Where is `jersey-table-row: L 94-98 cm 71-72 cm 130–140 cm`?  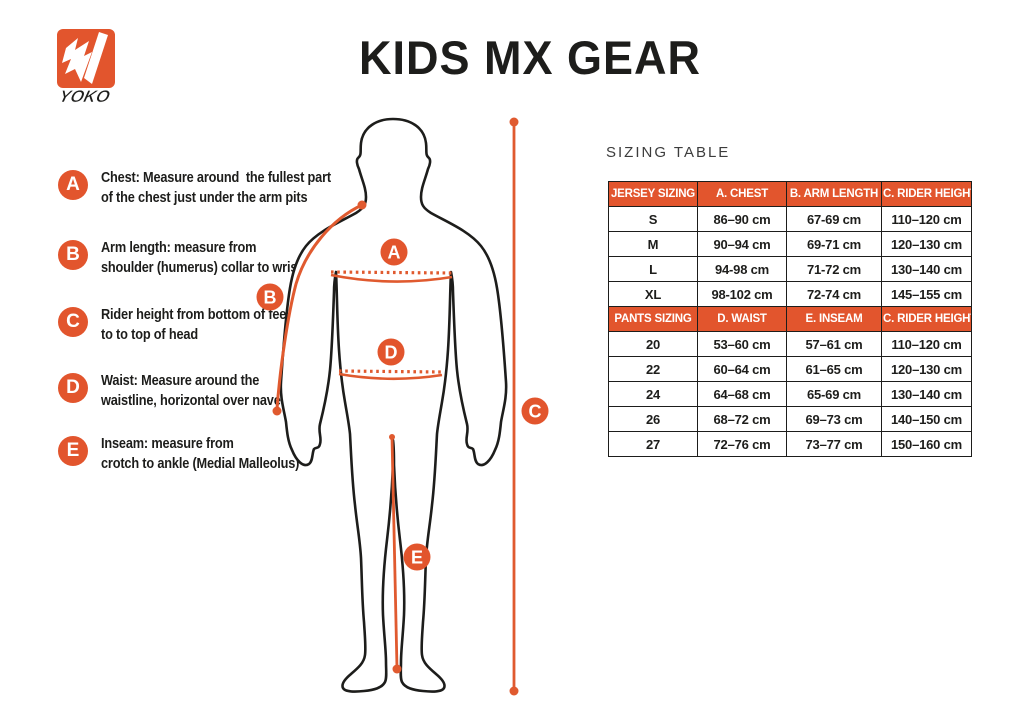
jersey-table-row: L 94-98 cm 71-72 cm 130–140 cm is located at coordinates (790, 269).